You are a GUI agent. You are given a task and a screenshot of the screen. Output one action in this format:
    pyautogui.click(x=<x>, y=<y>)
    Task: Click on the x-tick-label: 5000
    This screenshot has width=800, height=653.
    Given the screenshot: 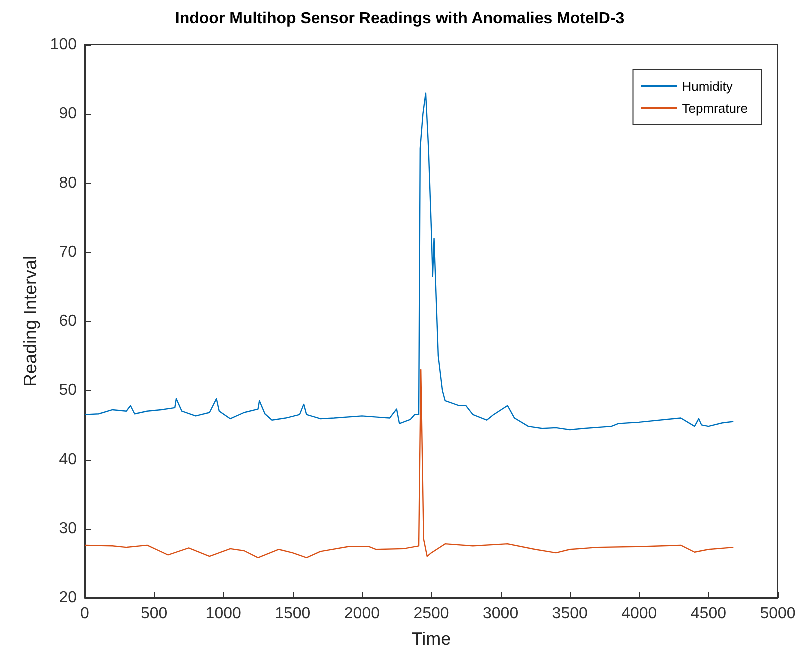 What is the action you would take?
    pyautogui.click(x=778, y=614)
    